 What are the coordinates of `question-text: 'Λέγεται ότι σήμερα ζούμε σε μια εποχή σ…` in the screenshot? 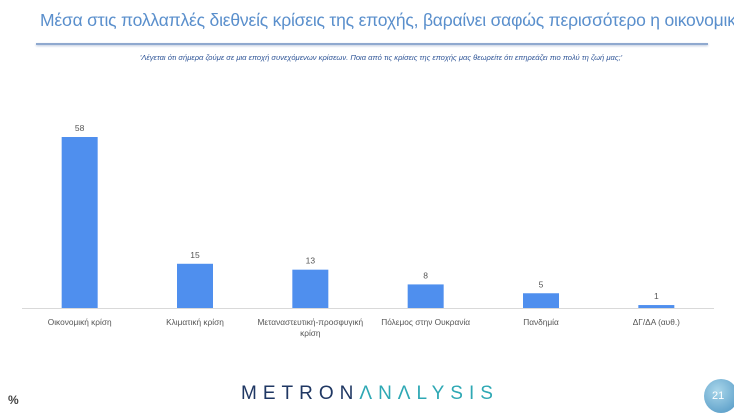 It's located at (381, 57).